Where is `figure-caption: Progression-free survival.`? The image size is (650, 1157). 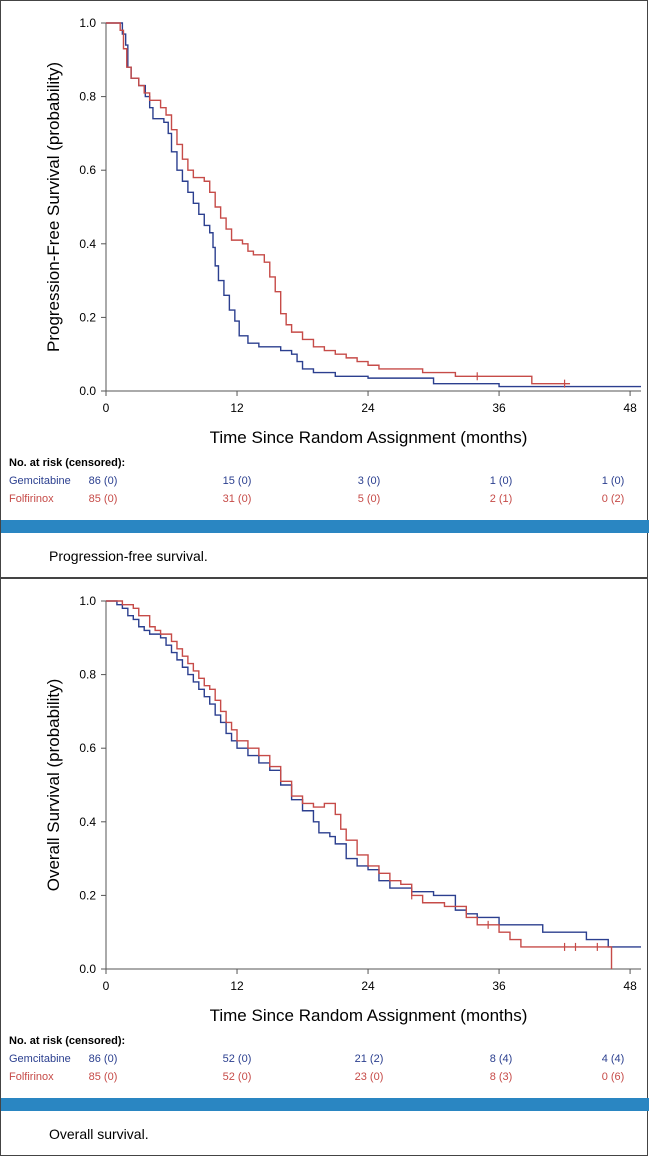
figure-caption: Progression-free survival. is located at coordinates (128, 556).